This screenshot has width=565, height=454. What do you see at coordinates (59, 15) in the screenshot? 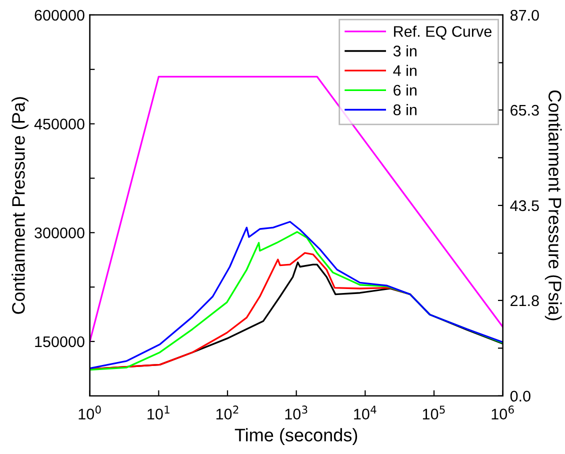
I see `y-tick-label: 600000` at bounding box center [59, 15].